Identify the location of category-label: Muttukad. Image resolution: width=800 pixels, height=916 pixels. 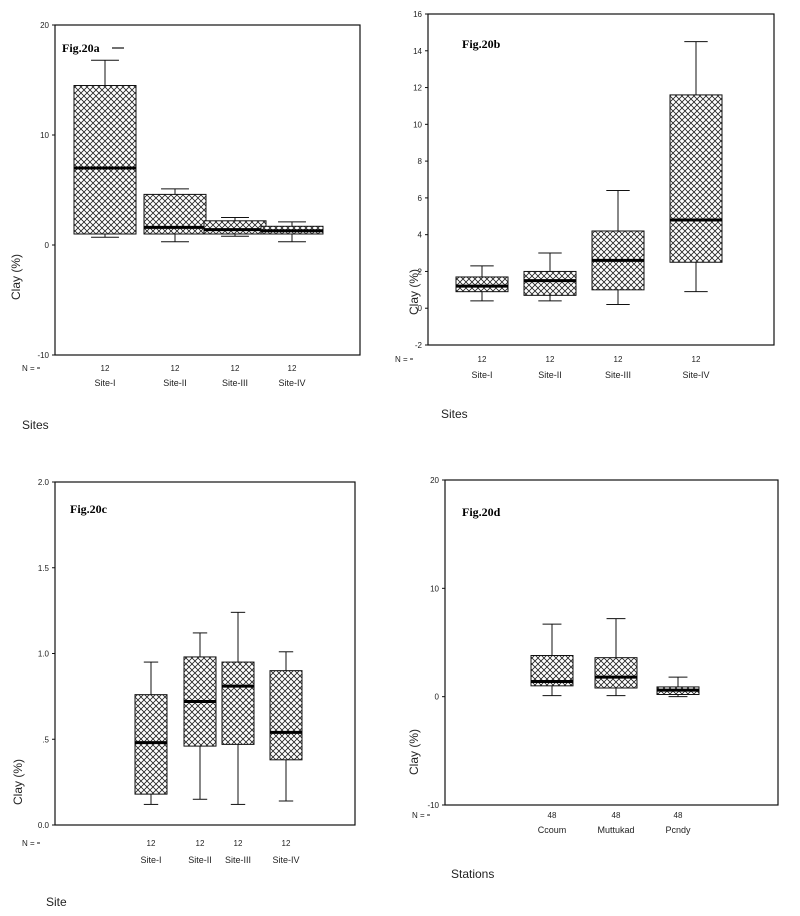
(615, 830).